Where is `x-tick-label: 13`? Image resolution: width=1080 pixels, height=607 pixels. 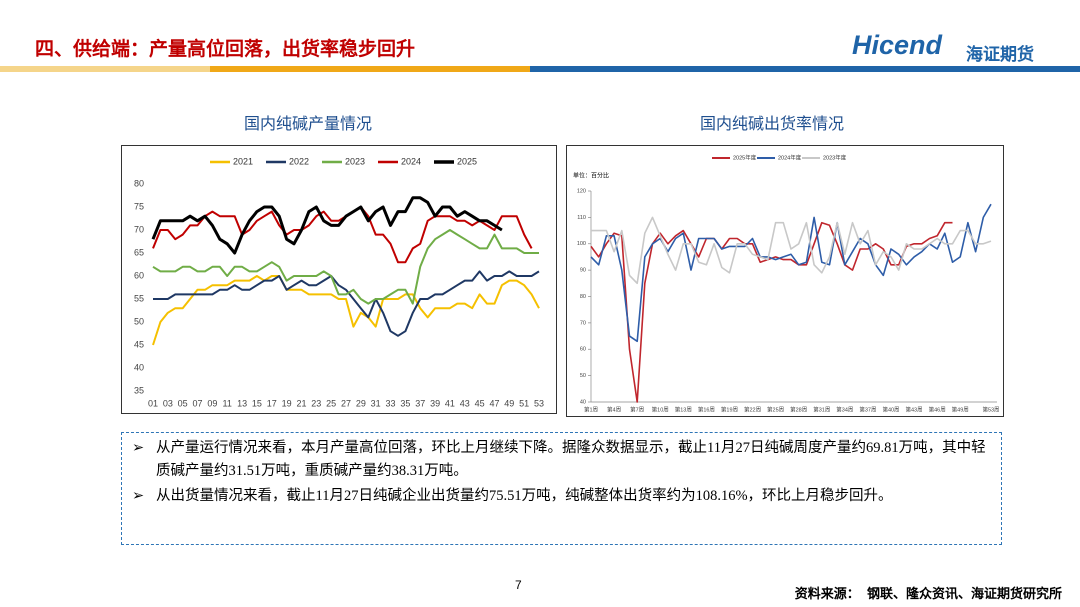 x-tick-label: 13 is located at coordinates (242, 403).